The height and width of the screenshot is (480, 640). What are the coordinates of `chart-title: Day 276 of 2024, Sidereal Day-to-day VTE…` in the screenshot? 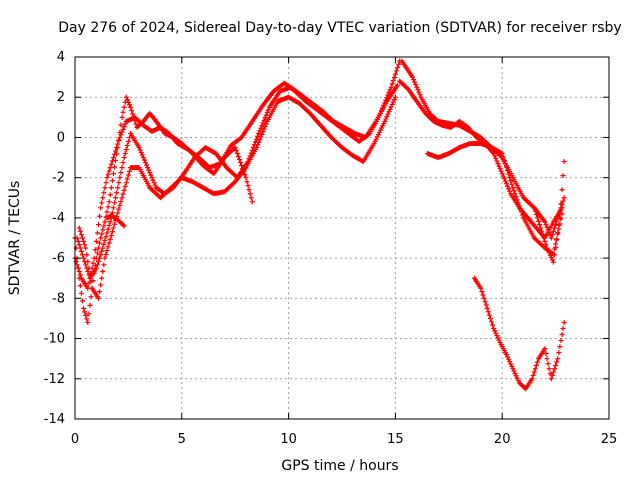 It's located at (339, 28).